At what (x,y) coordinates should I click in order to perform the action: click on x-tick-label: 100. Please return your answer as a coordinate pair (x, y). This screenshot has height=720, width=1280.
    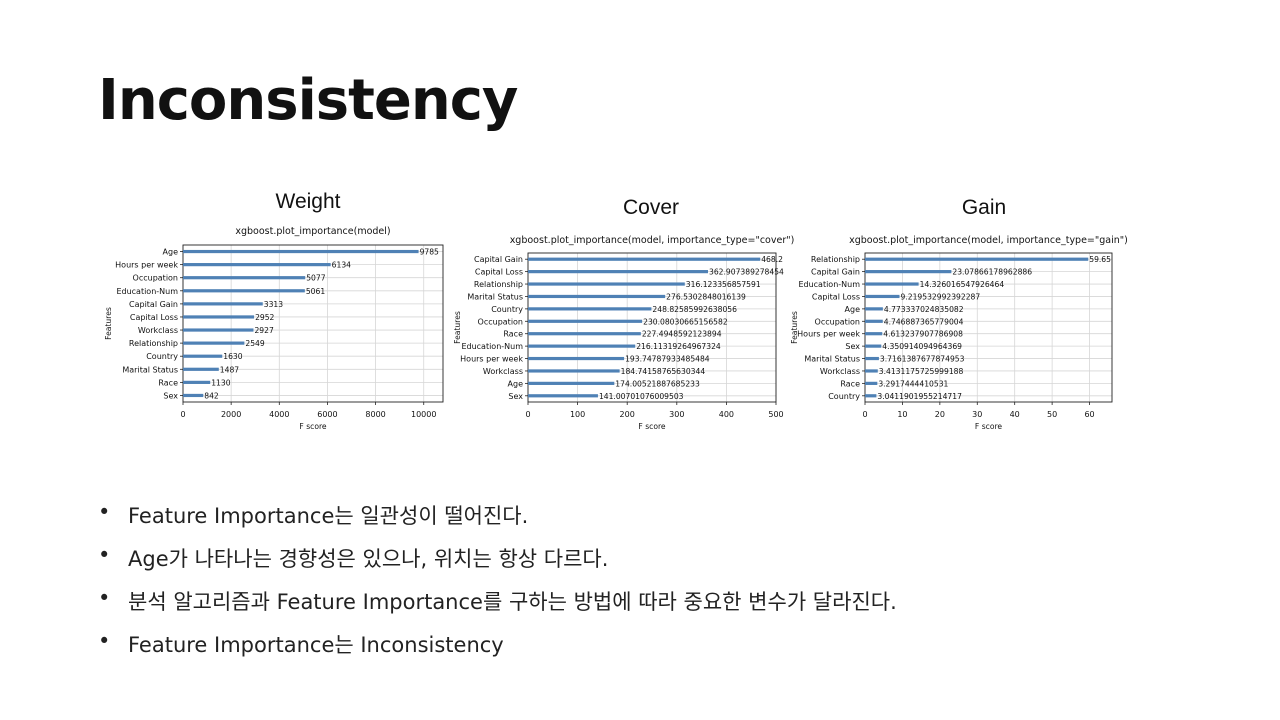
    Looking at the image, I should click on (577, 414).